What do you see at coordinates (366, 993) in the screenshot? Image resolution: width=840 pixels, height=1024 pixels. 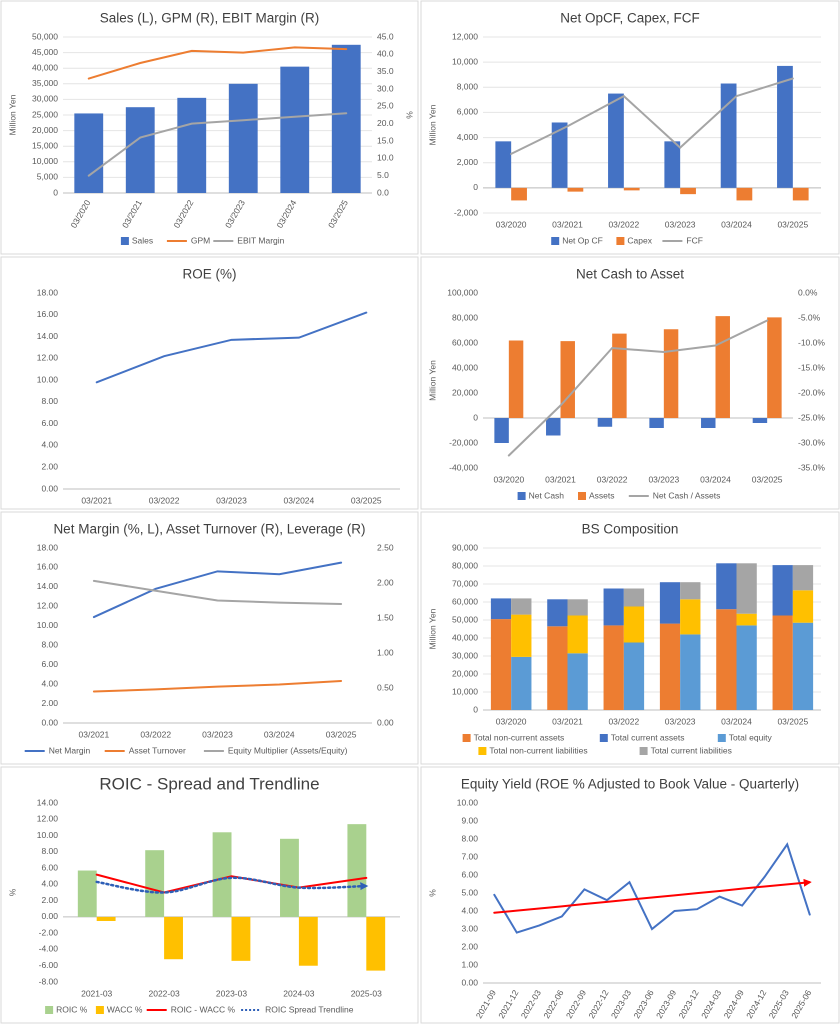 I see `x-tick-label: 2025-03` at bounding box center [366, 993].